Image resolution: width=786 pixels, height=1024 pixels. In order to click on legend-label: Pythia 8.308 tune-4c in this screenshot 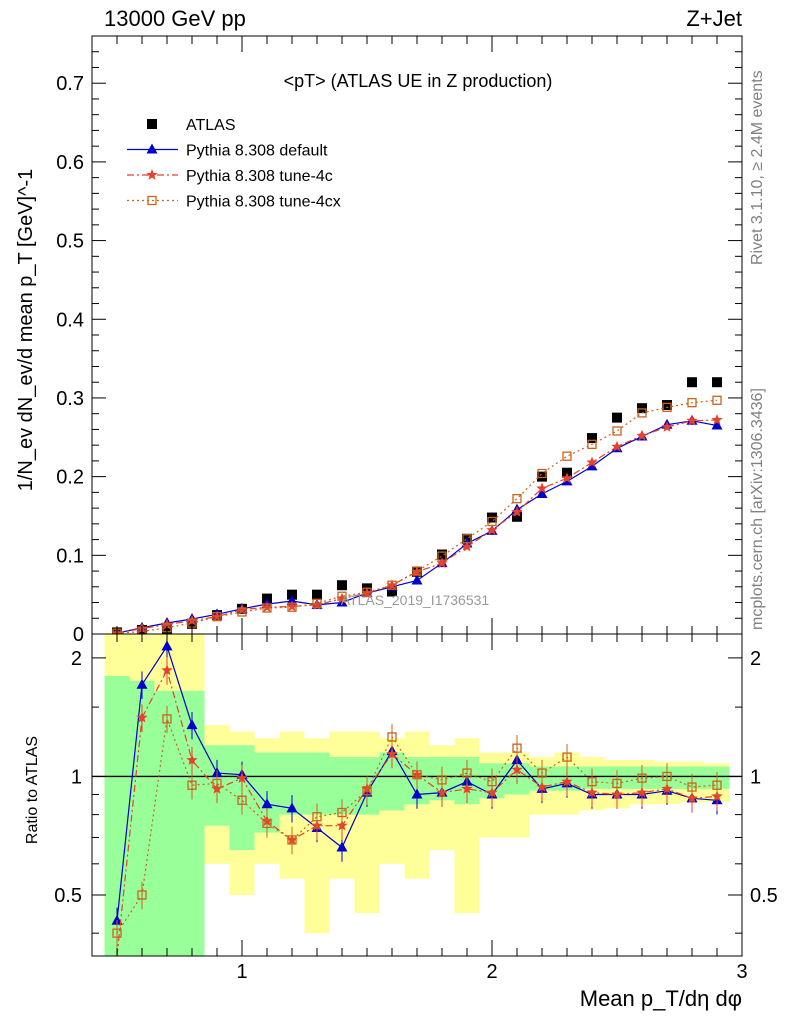, I will do `click(259, 176)`.